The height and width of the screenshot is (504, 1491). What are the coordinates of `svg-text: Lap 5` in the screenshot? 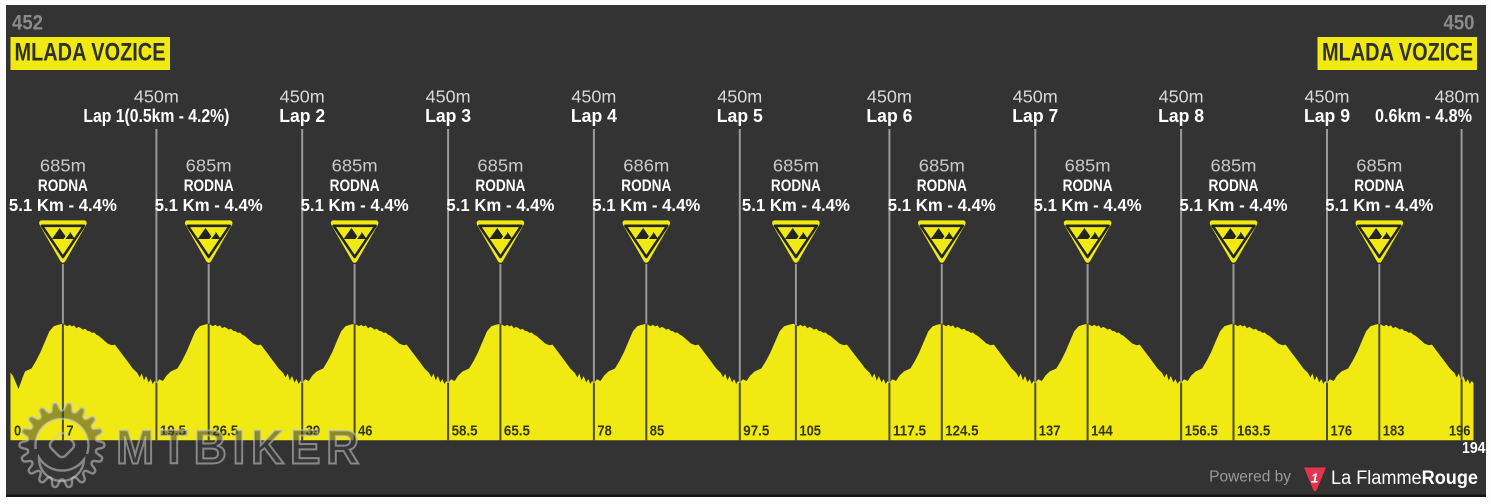 It's located at (740, 116).